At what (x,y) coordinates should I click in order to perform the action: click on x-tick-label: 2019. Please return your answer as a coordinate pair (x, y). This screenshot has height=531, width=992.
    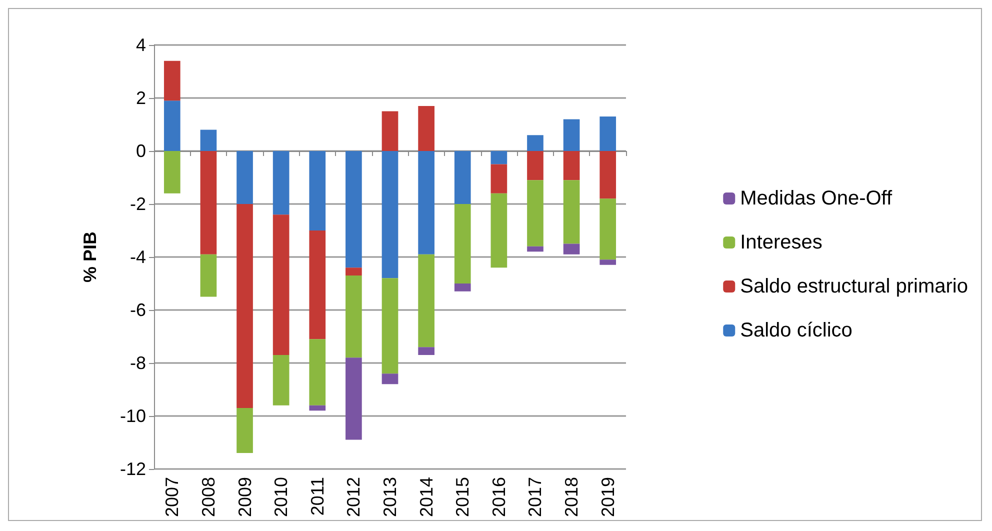
    Looking at the image, I should click on (608, 497).